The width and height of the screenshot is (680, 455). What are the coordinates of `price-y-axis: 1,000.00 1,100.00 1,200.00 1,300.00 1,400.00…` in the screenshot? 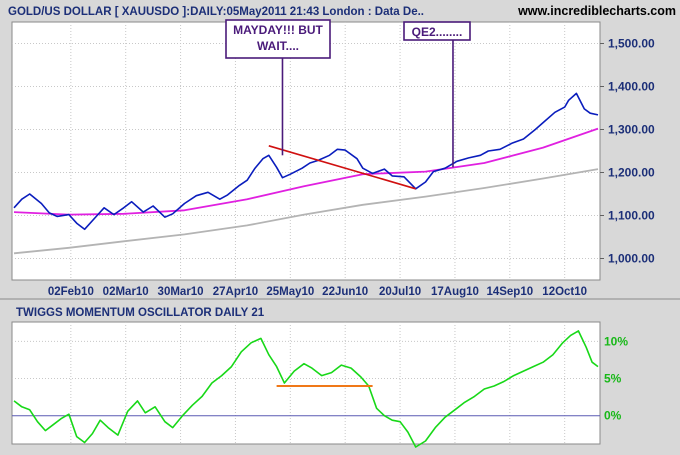 It's located at (627, 151).